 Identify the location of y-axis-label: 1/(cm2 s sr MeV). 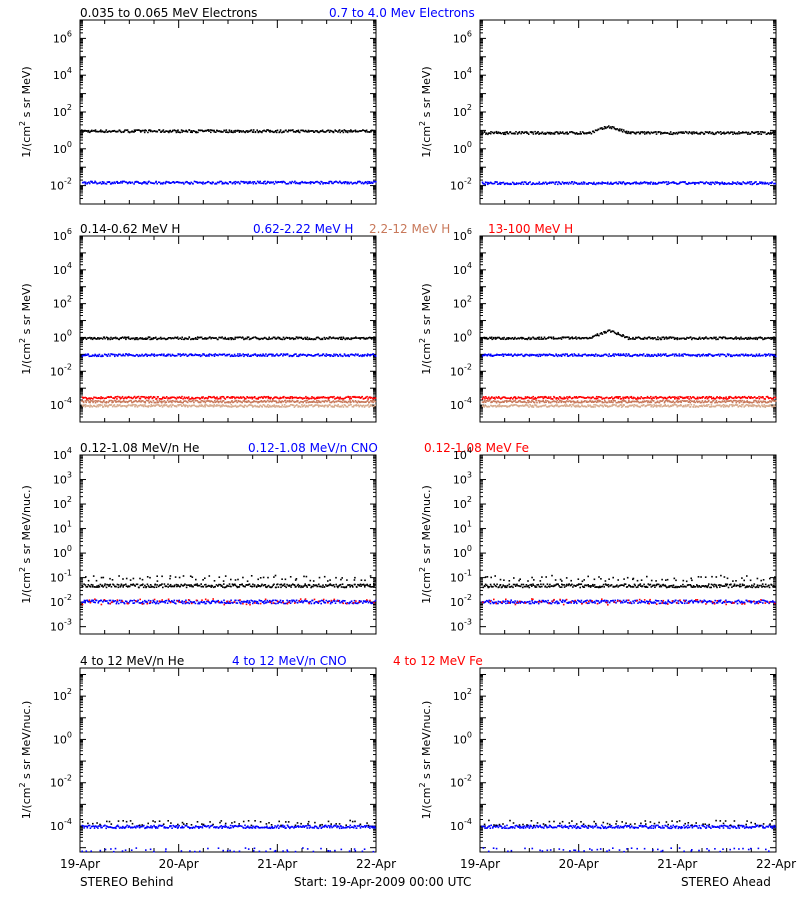
(425, 328).